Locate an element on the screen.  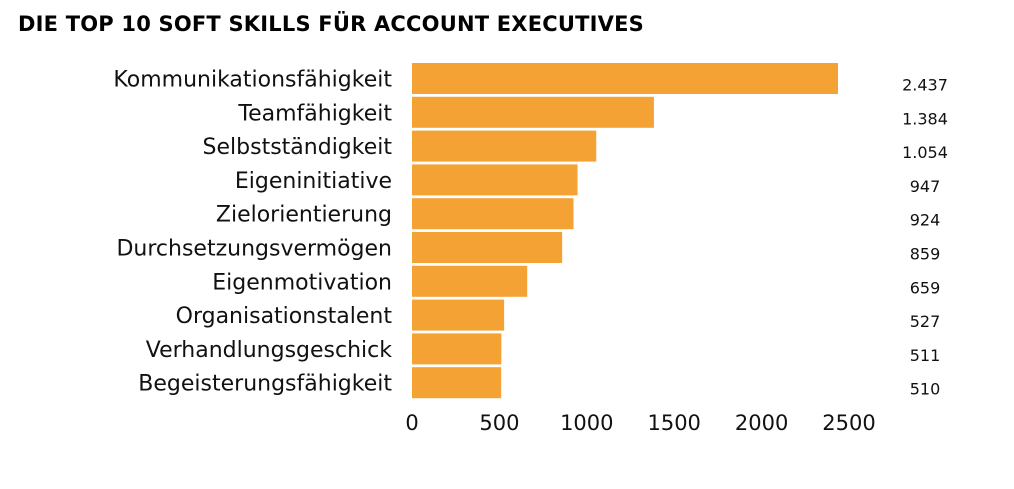
x-tick-label: 500 is located at coordinates (499, 423).